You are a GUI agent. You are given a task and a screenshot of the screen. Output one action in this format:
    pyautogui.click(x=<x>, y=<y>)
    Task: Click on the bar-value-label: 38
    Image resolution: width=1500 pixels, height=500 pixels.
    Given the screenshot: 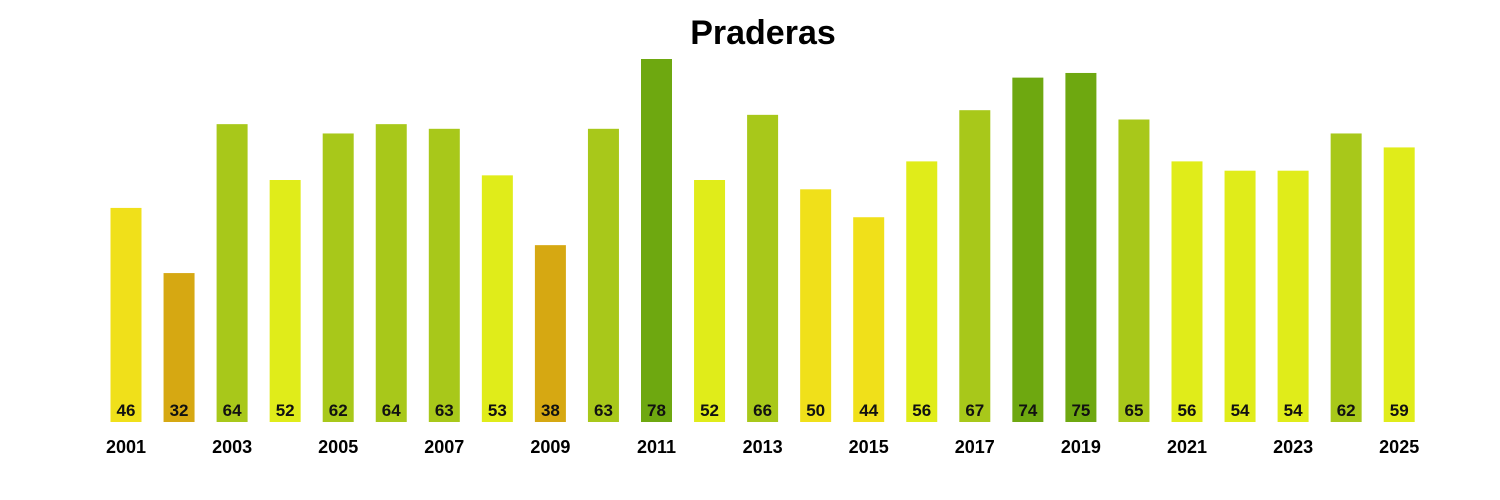 What is the action you would take?
    pyautogui.click(x=550, y=410)
    